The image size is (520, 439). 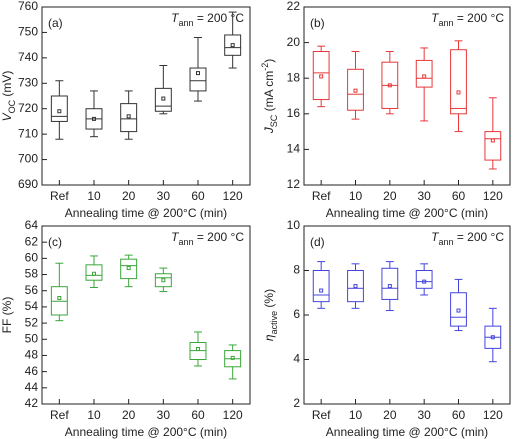 What do you see at coordinates (32, 403) in the screenshot?
I see `y-tick-label: 42` at bounding box center [32, 403].